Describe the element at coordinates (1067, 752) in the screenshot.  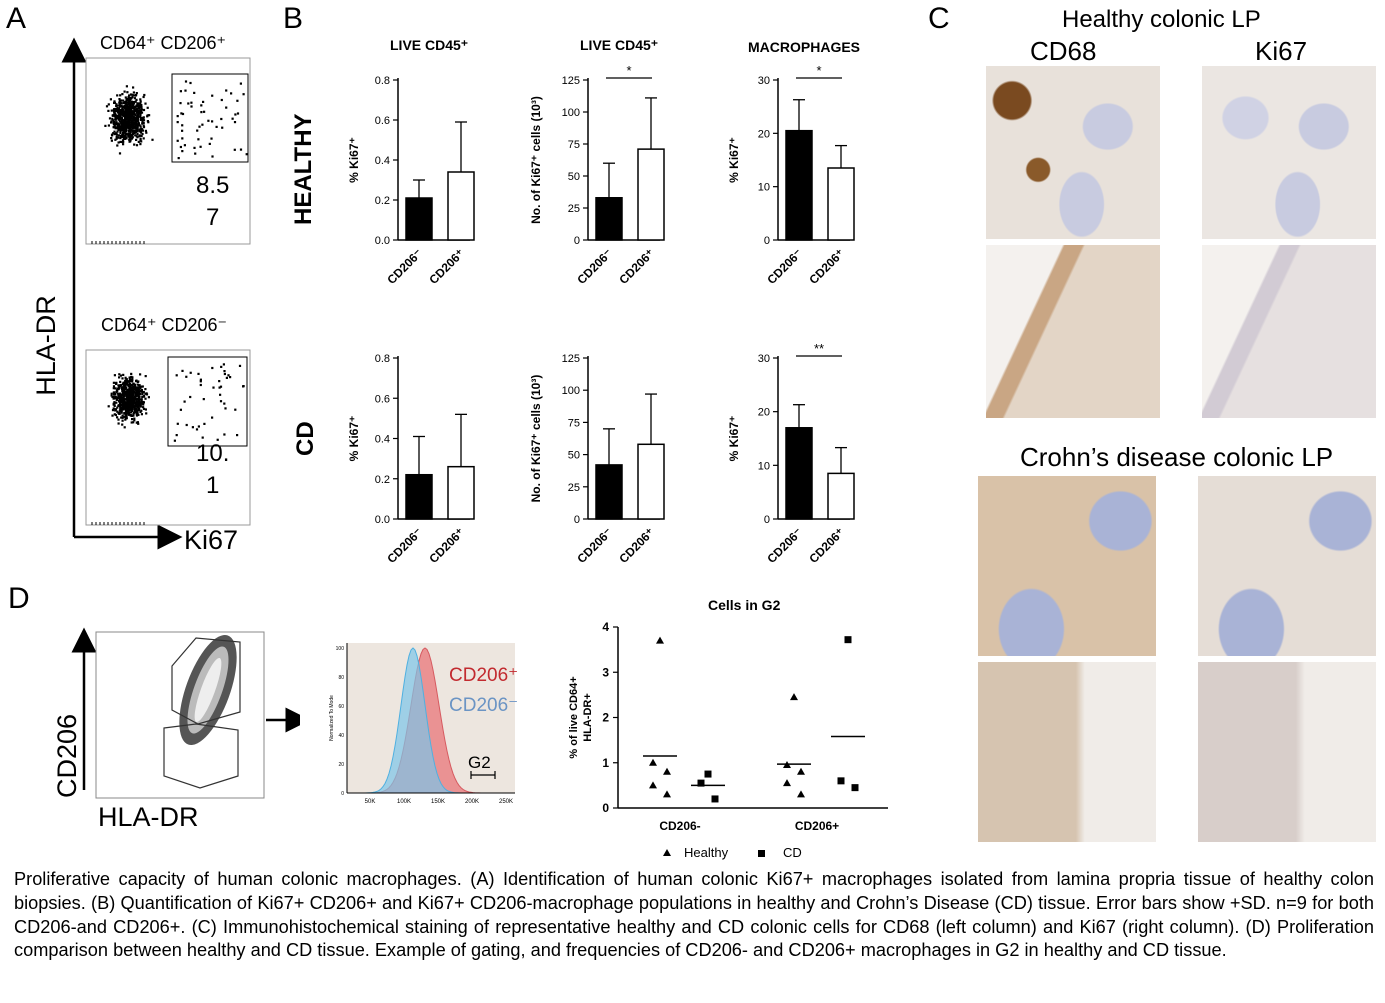
I see `ihc-cd-cd68-bottom` at that location.